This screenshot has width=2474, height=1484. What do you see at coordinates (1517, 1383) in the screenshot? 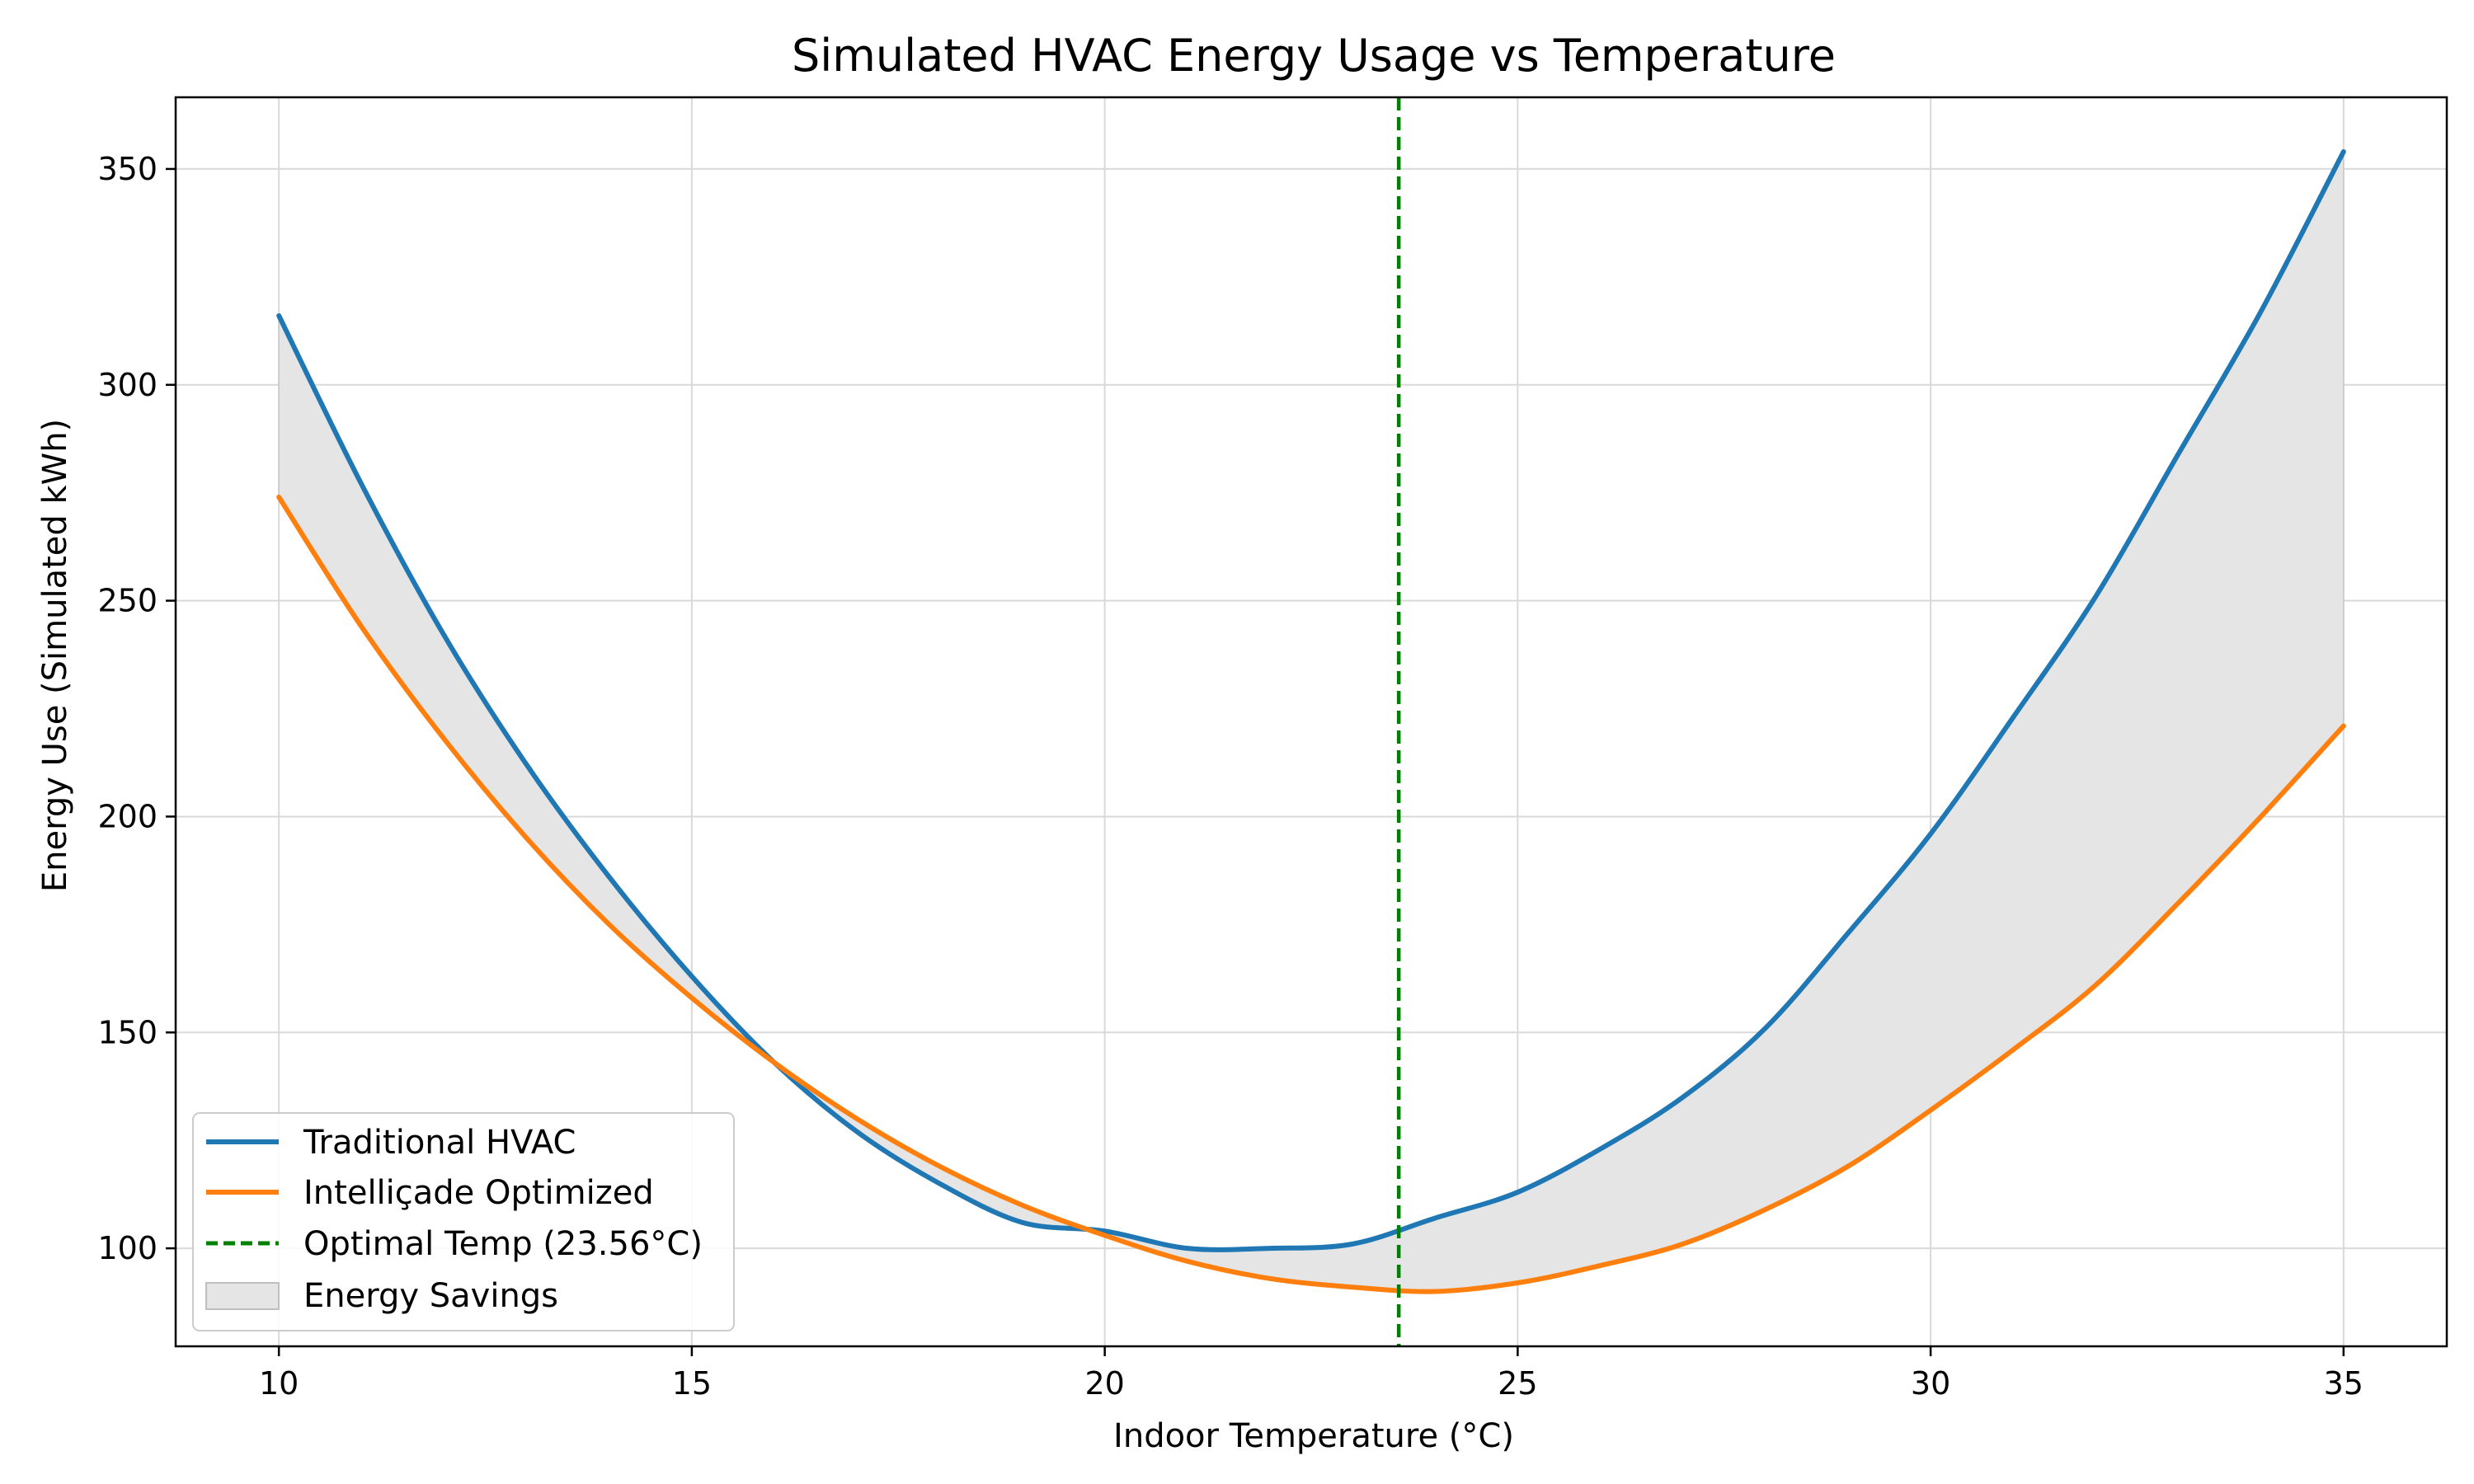
I see `x-tick-label: 25` at bounding box center [1517, 1383].